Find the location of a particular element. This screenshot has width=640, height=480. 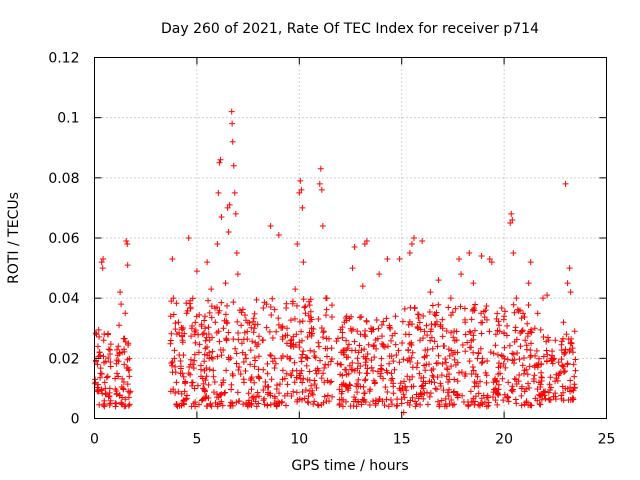

x-axis-label: GPS time / hours is located at coordinates (349, 466).